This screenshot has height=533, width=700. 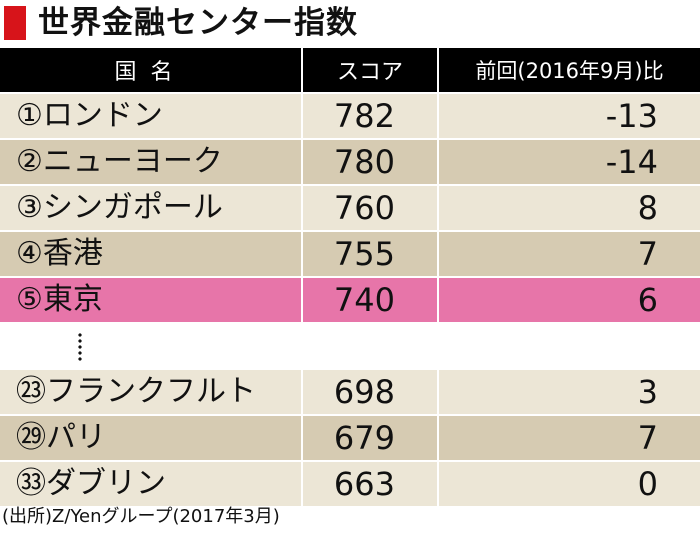 I want to click on table-row: ②ニューヨーク 780 -14, so click(x=350, y=161).